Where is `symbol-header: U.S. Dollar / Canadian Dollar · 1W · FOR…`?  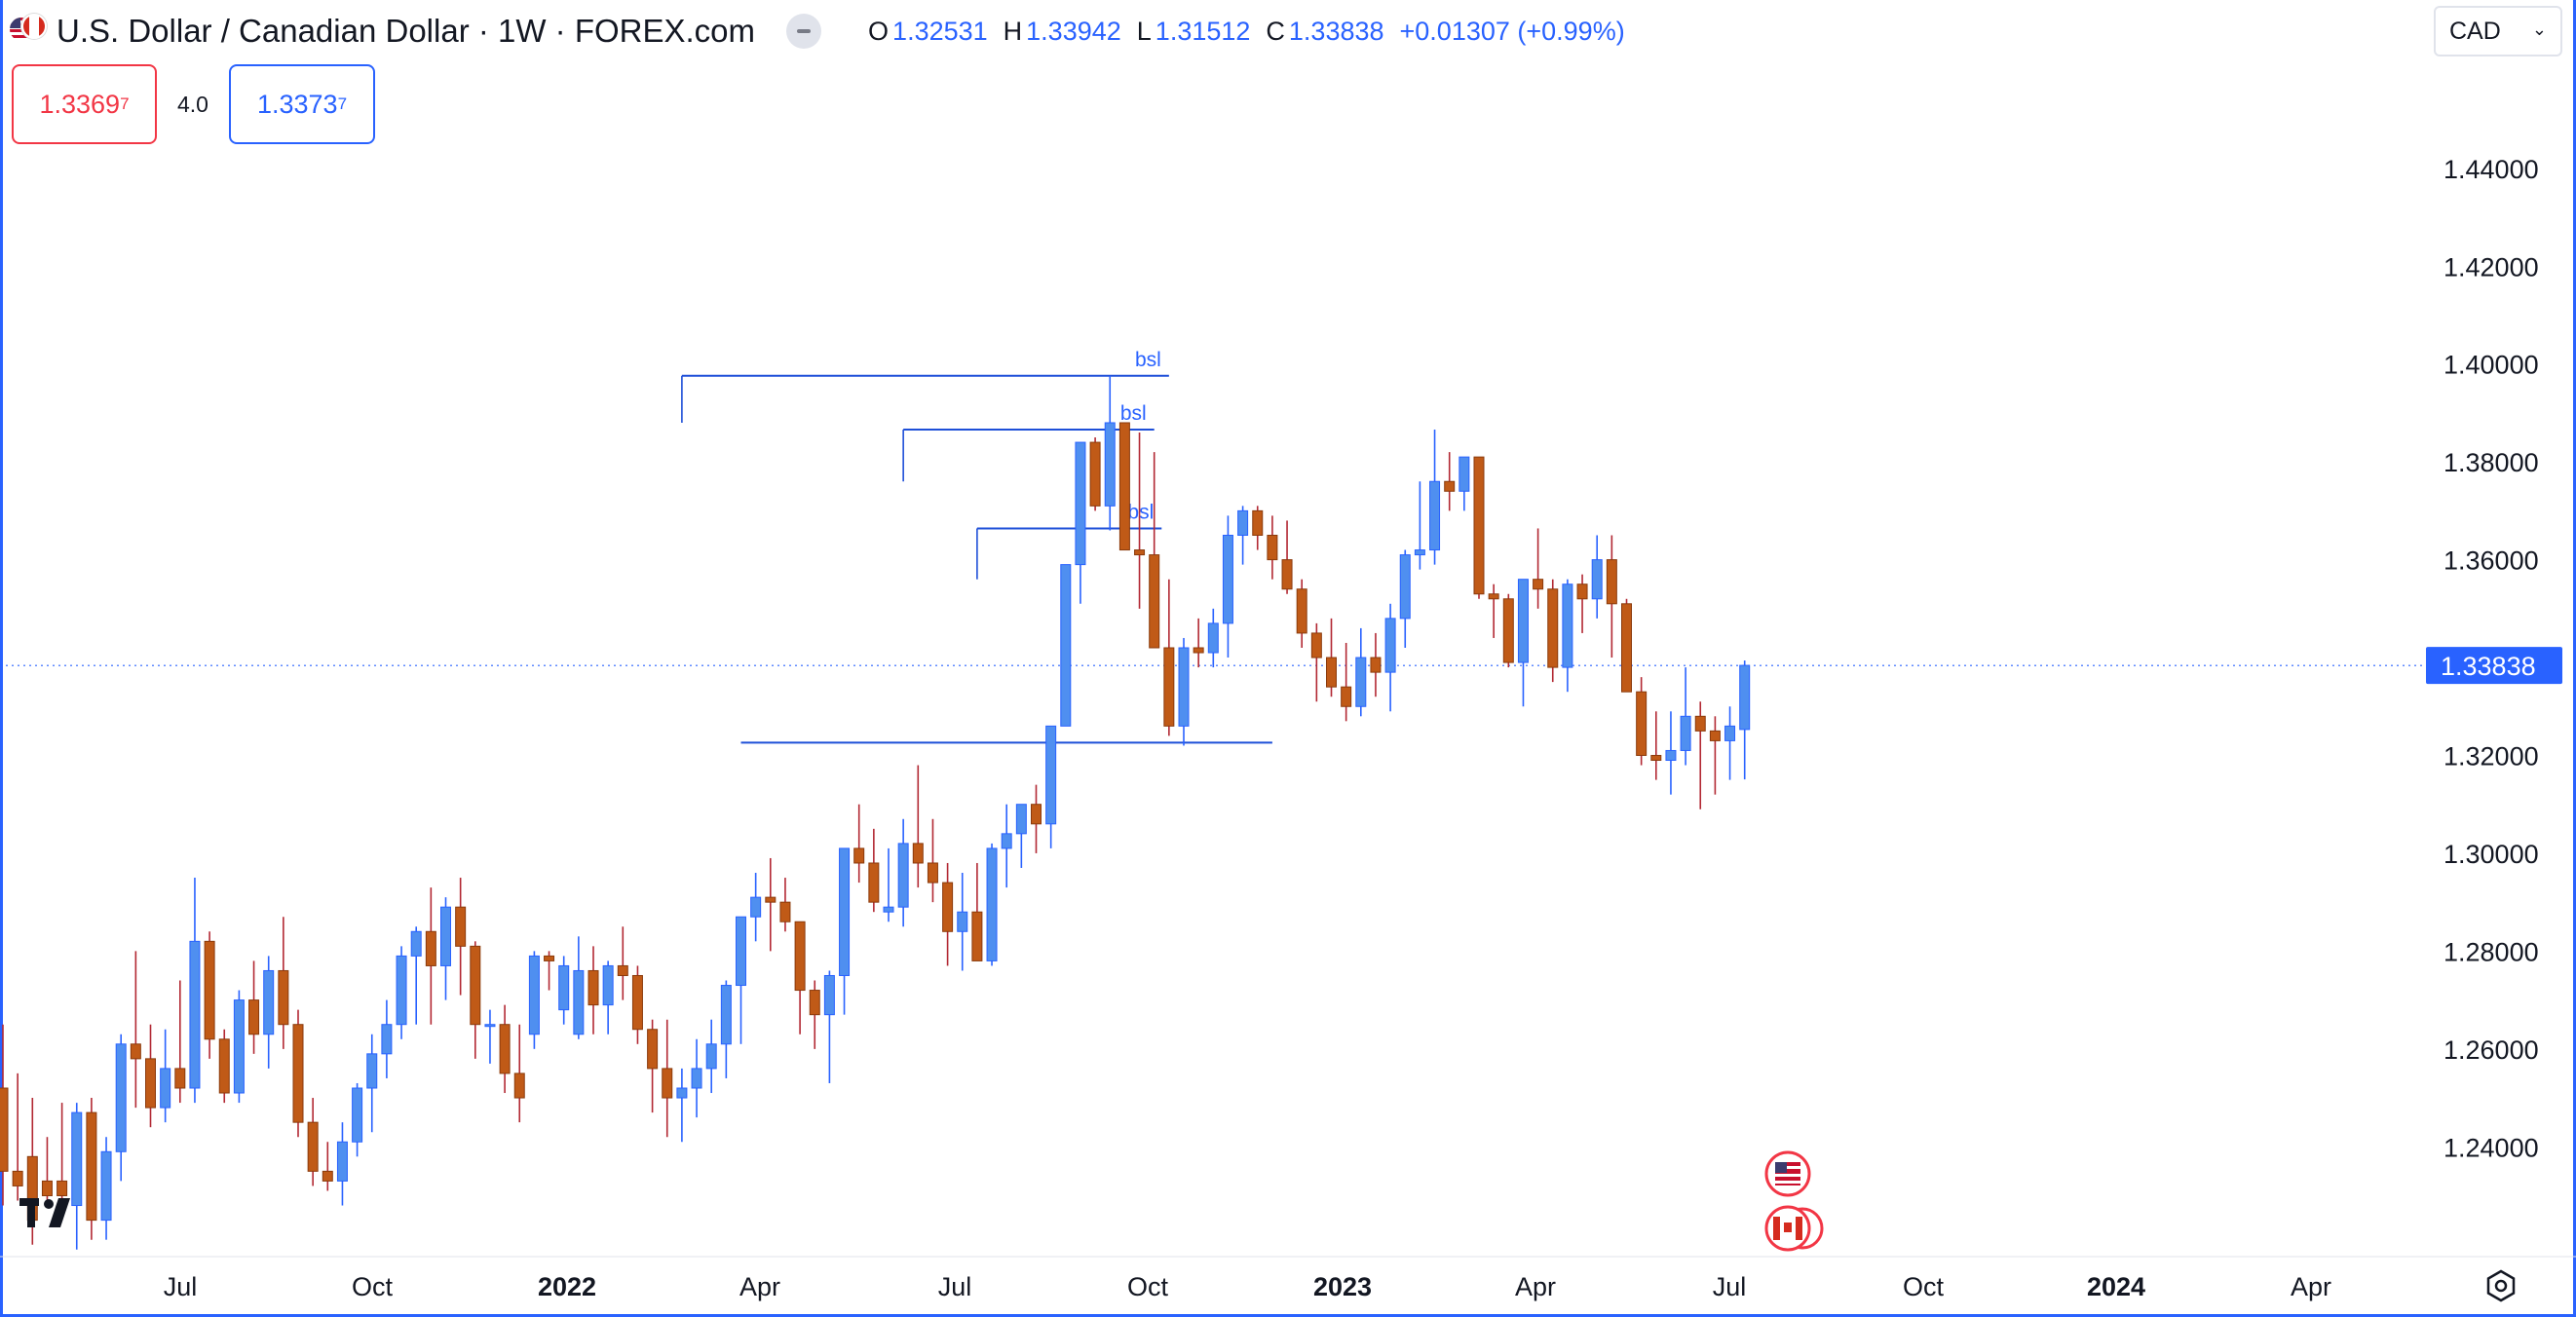
symbol-header: U.S. Dollar / Canadian Dollar · 1W · FOR… is located at coordinates (817, 31).